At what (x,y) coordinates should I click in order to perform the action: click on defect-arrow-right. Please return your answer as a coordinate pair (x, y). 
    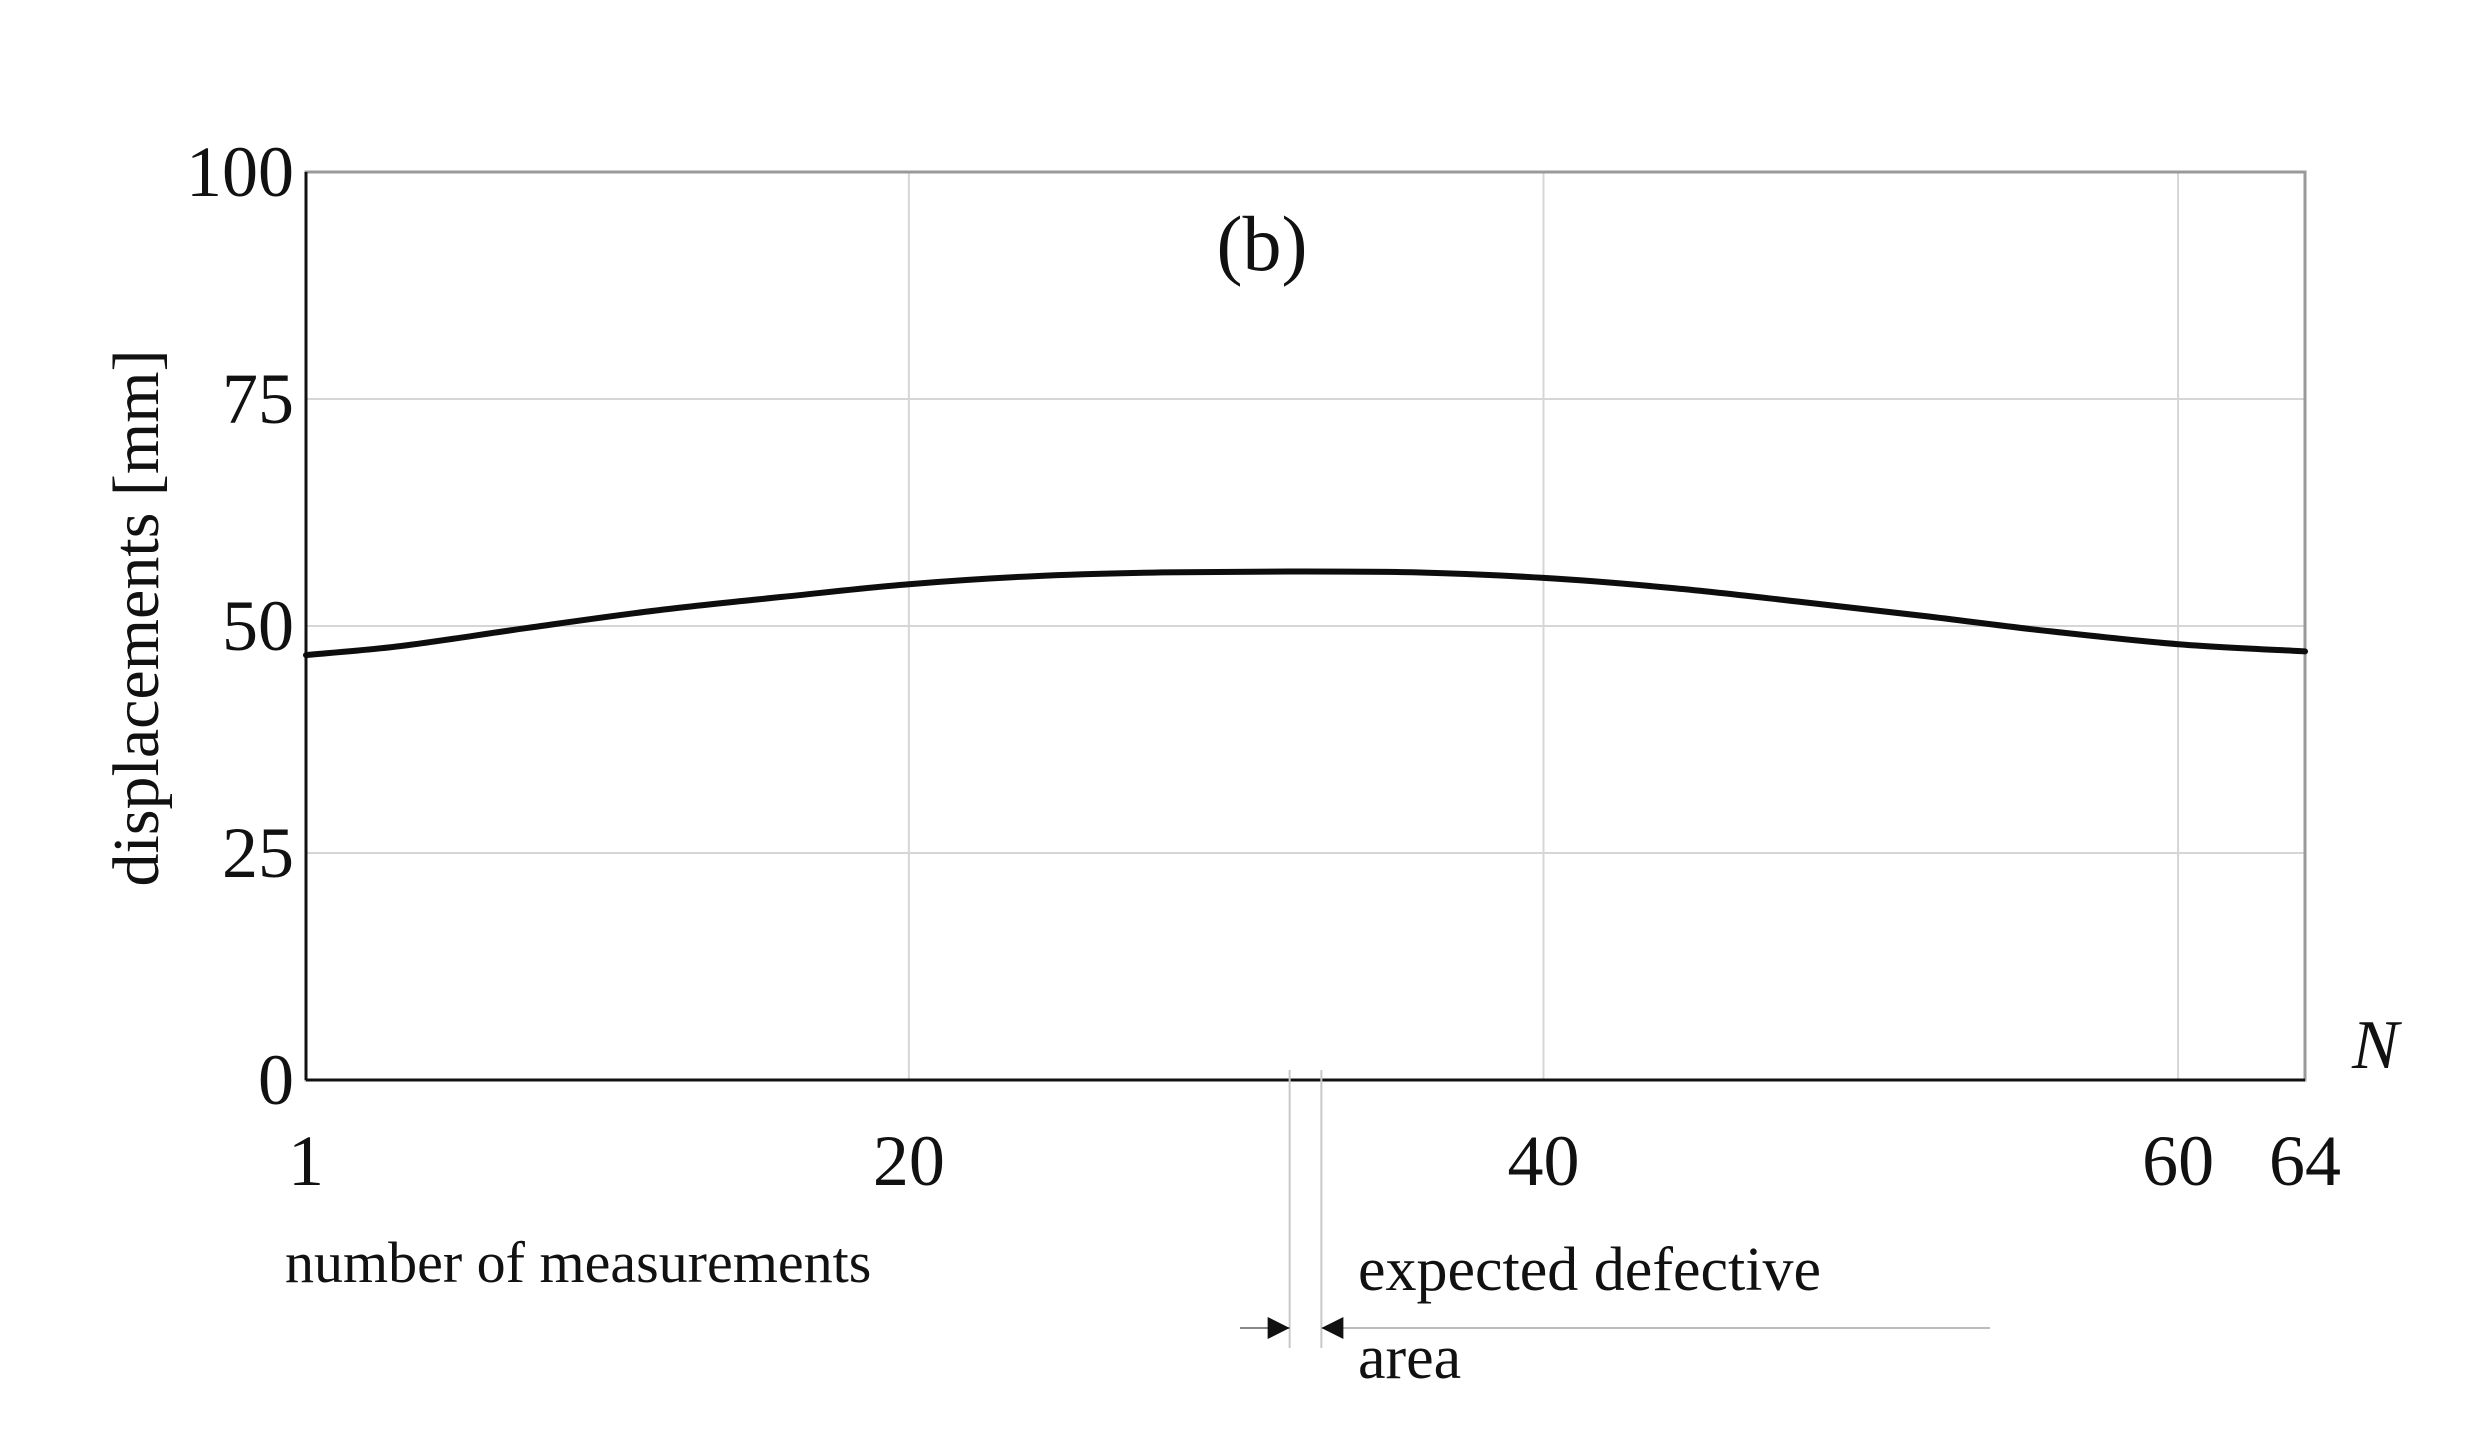
    Looking at the image, I should click on (1278, 1328).